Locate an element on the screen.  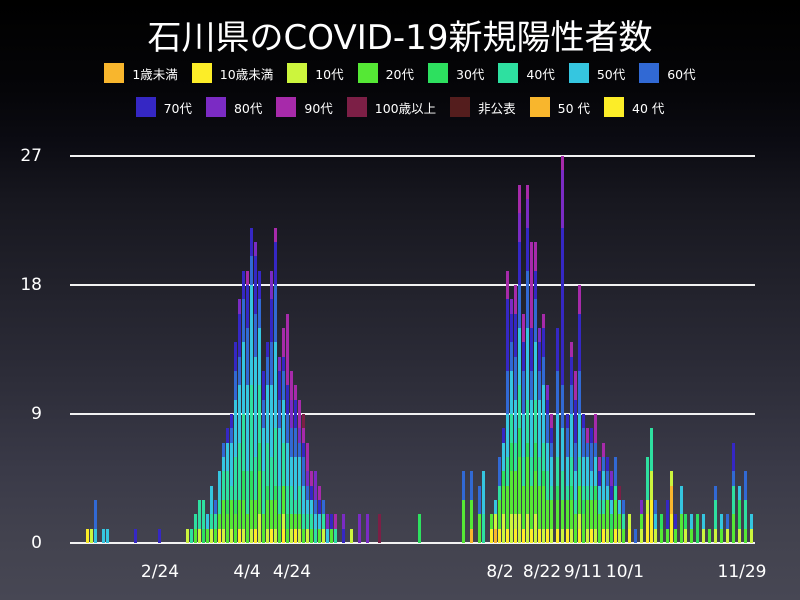
legend-item-80代: 80代 is located at coordinates (233, 107).